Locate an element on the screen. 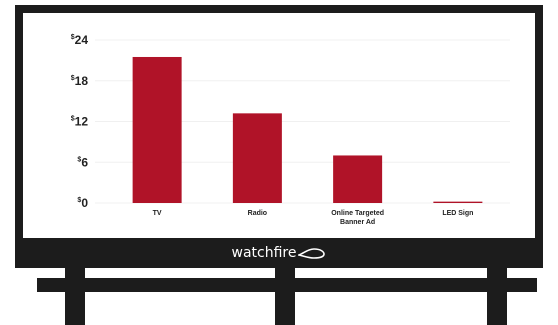 This screenshot has width=558, height=325. y-tick-label: $18 is located at coordinates (80, 81).